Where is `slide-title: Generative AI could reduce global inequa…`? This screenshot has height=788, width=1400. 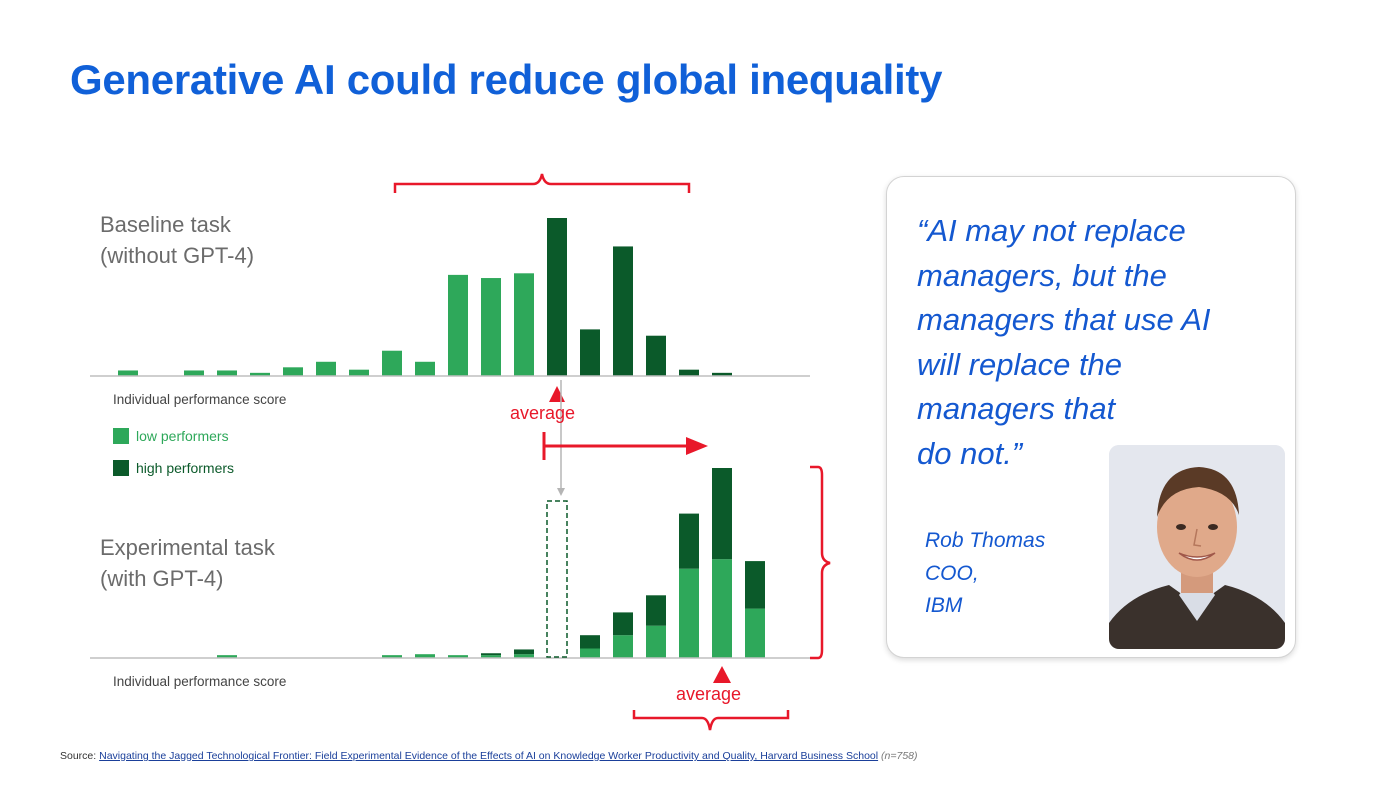
slide-title: Generative AI could reduce global inequa… is located at coordinates (506, 79).